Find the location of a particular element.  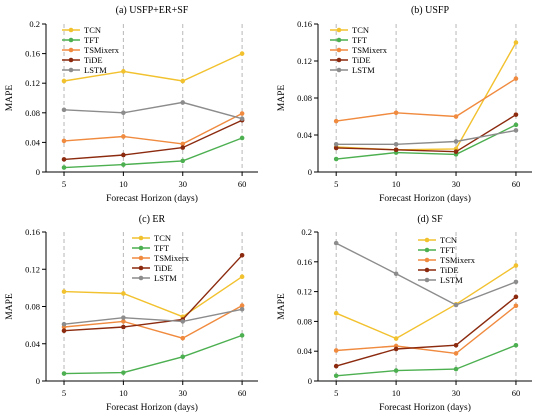

legend-label-tsmixerx: TSMixerx is located at coordinates (172, 258).